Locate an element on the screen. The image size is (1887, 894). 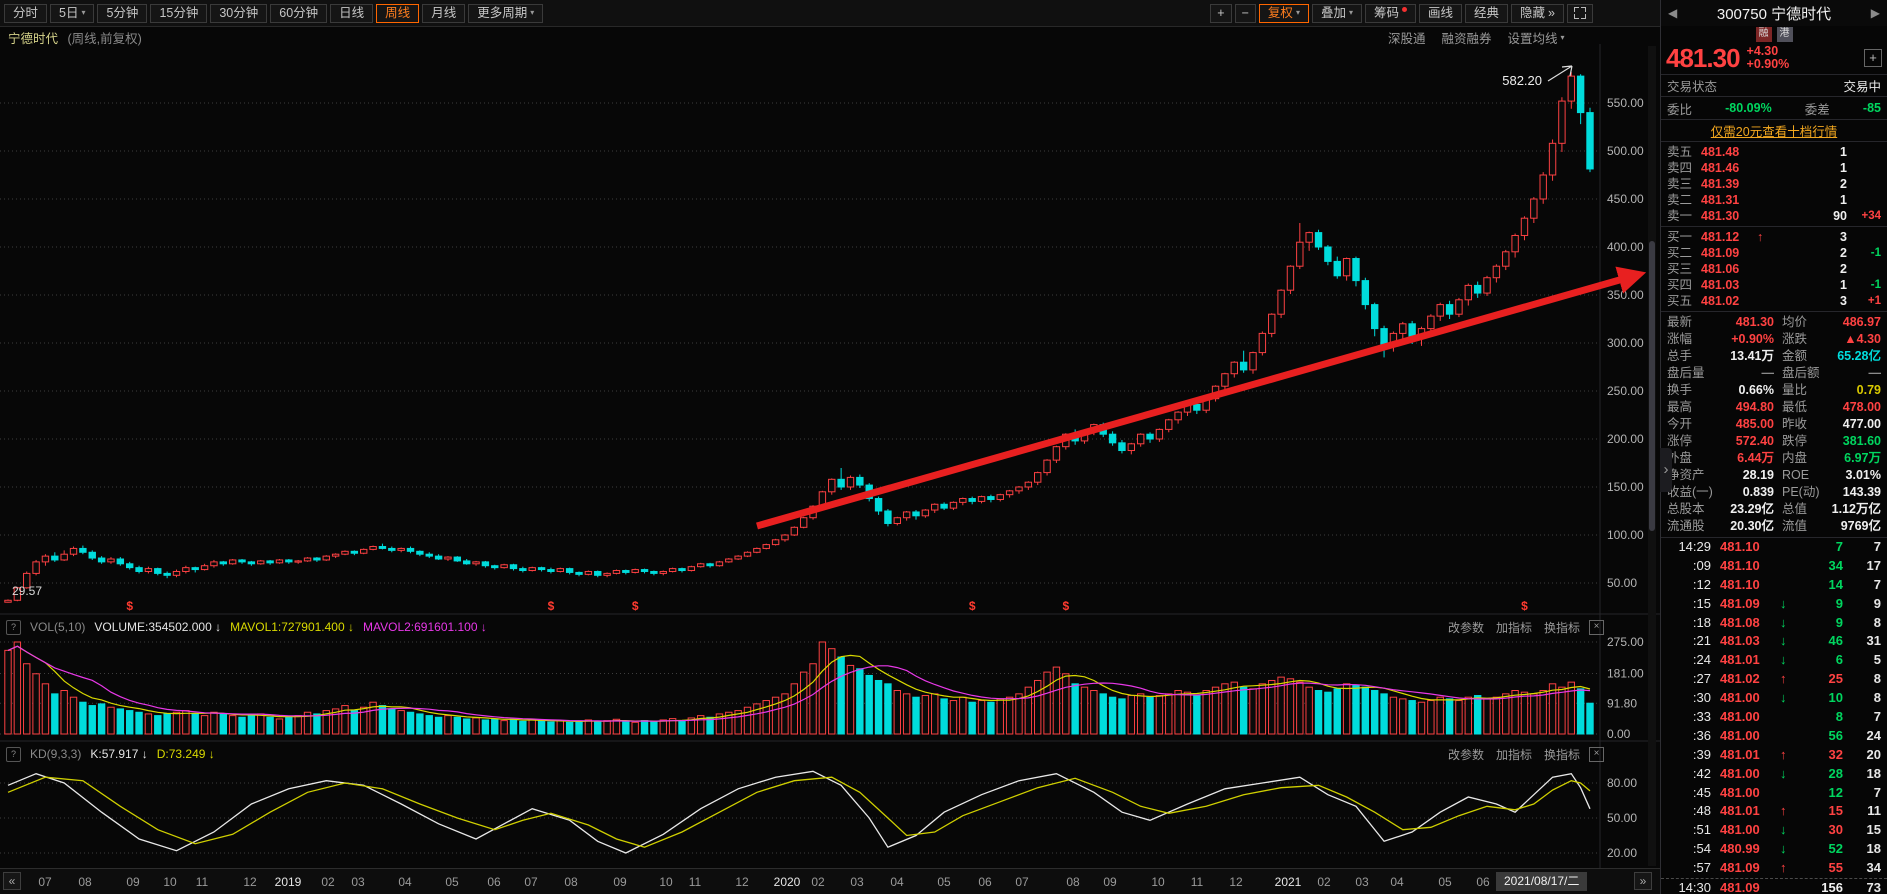
scrollbar-thumb is located at coordinates (1652, 386).